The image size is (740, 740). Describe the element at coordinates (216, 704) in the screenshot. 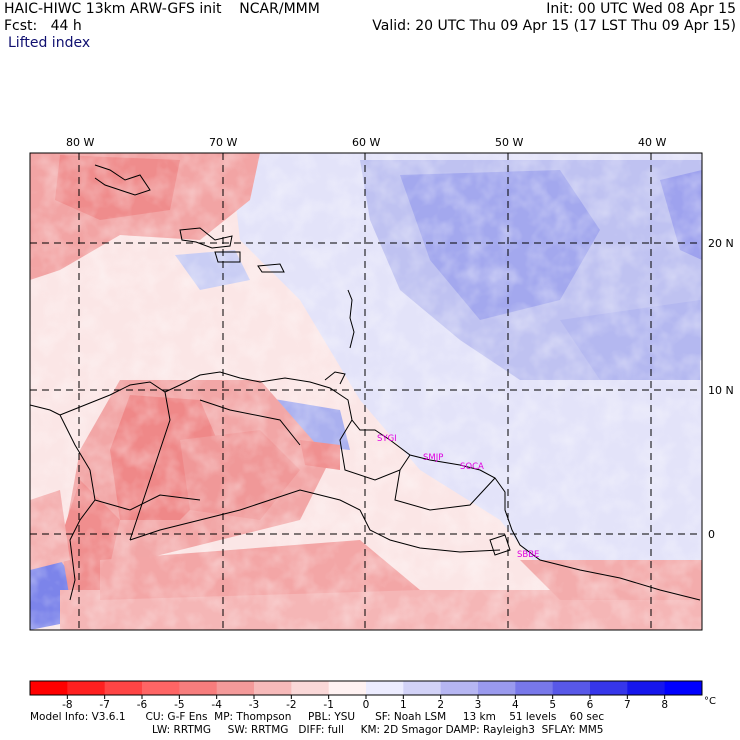

I see `colorbar-tick-label: -4` at that location.